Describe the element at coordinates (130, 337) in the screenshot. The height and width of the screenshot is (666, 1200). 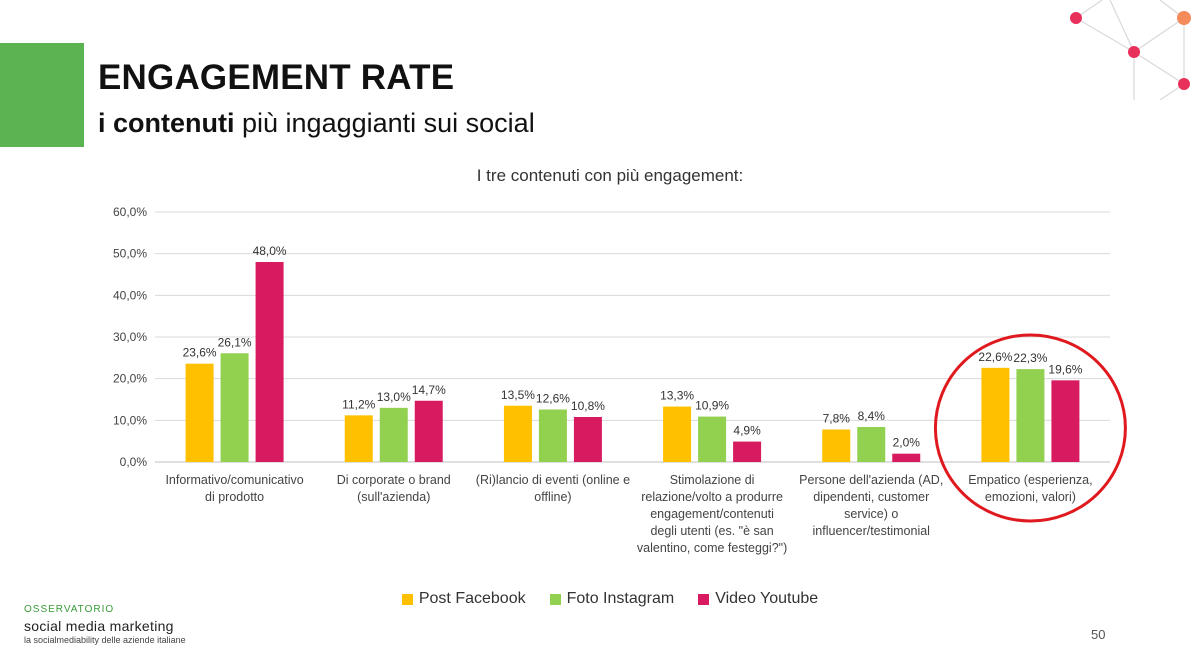
I see `y-tick-label: 30,0%` at that location.